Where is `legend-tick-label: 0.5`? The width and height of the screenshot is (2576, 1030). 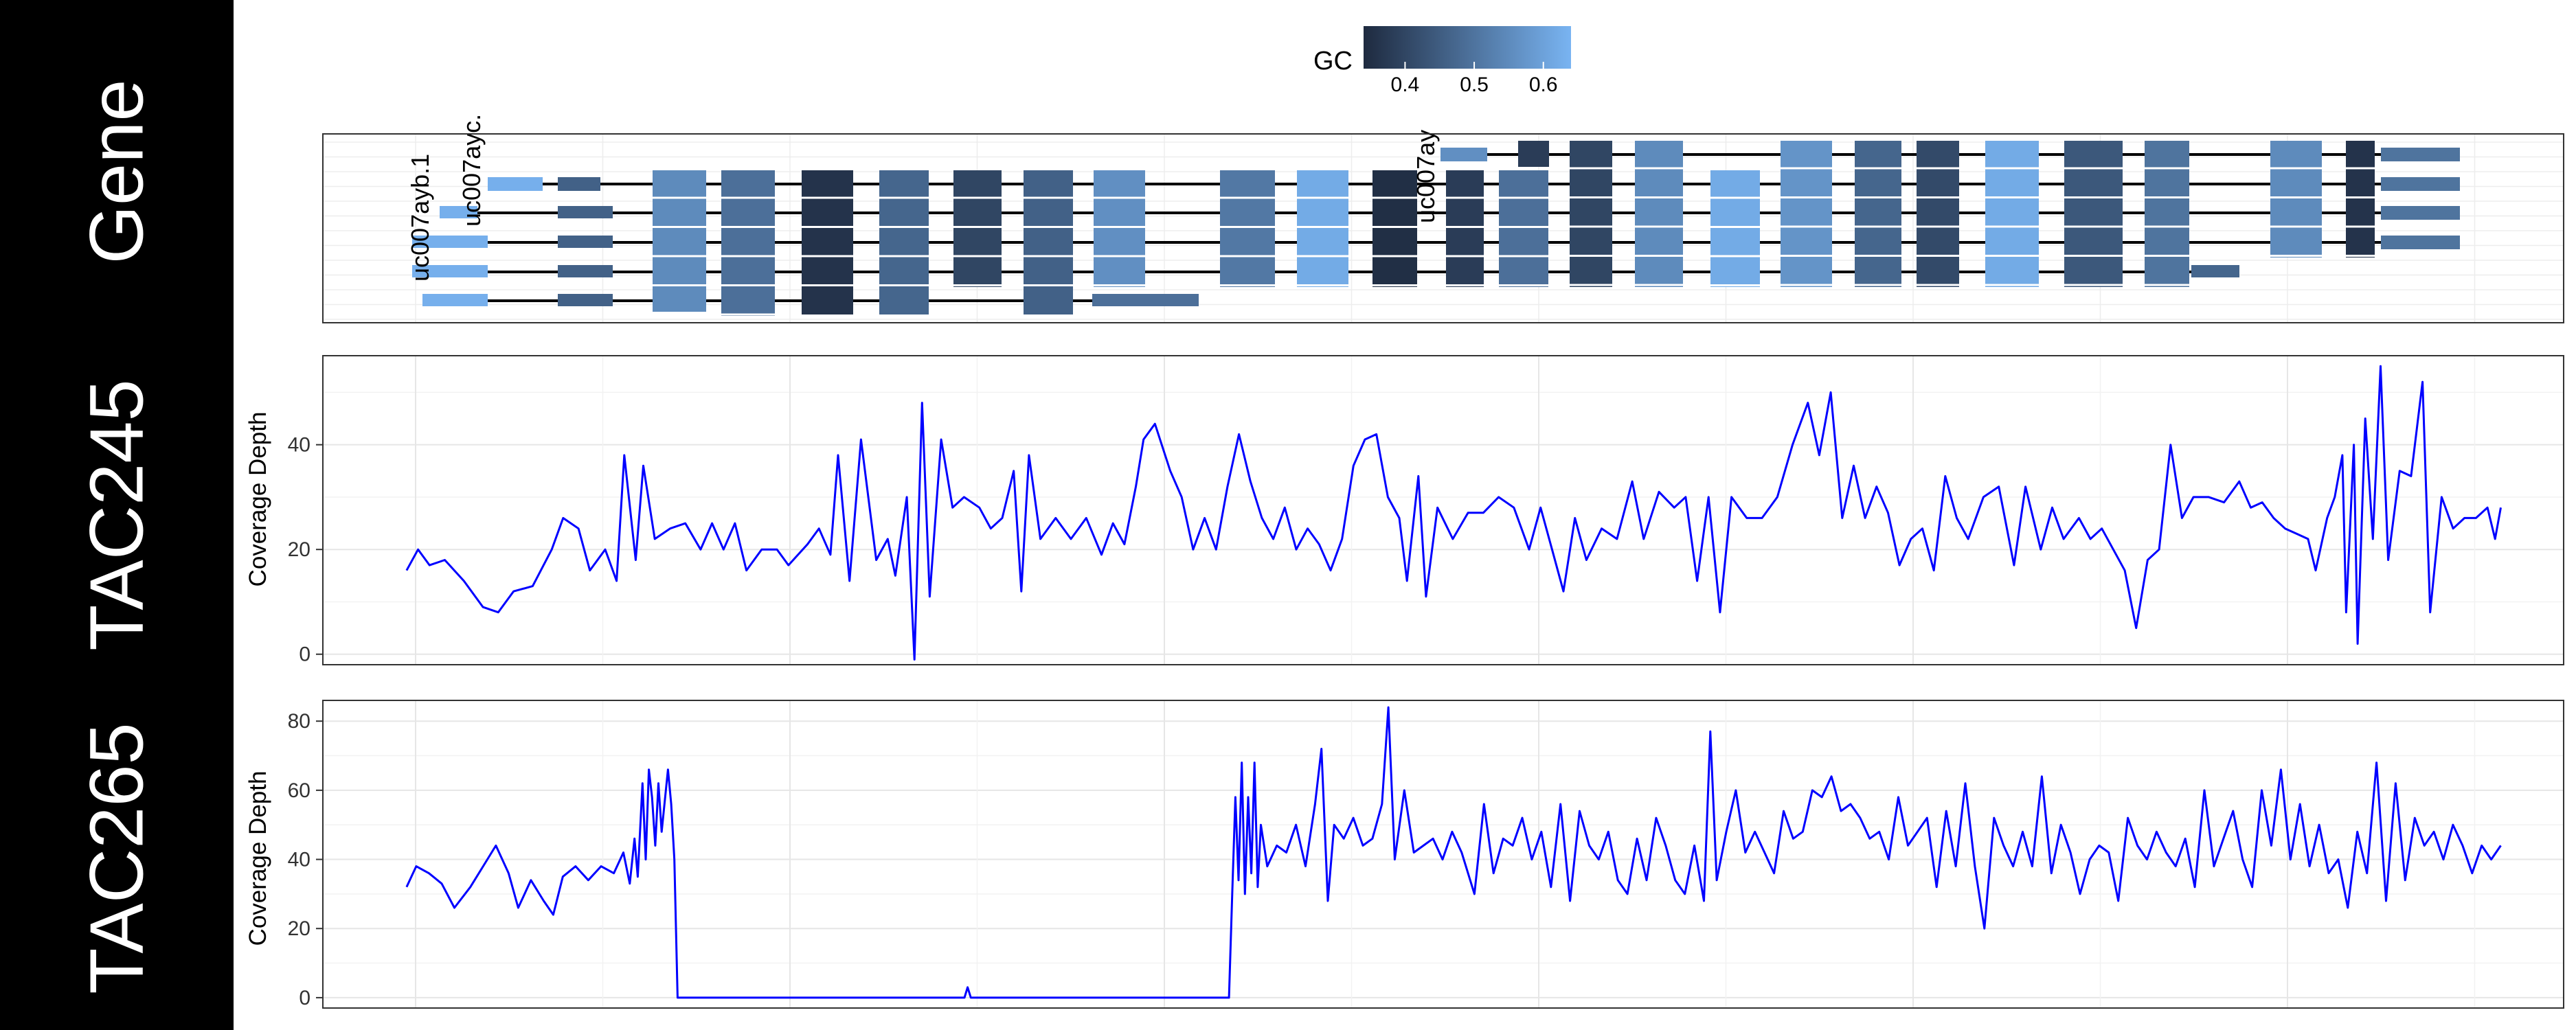 legend-tick-label: 0.5 is located at coordinates (1474, 84).